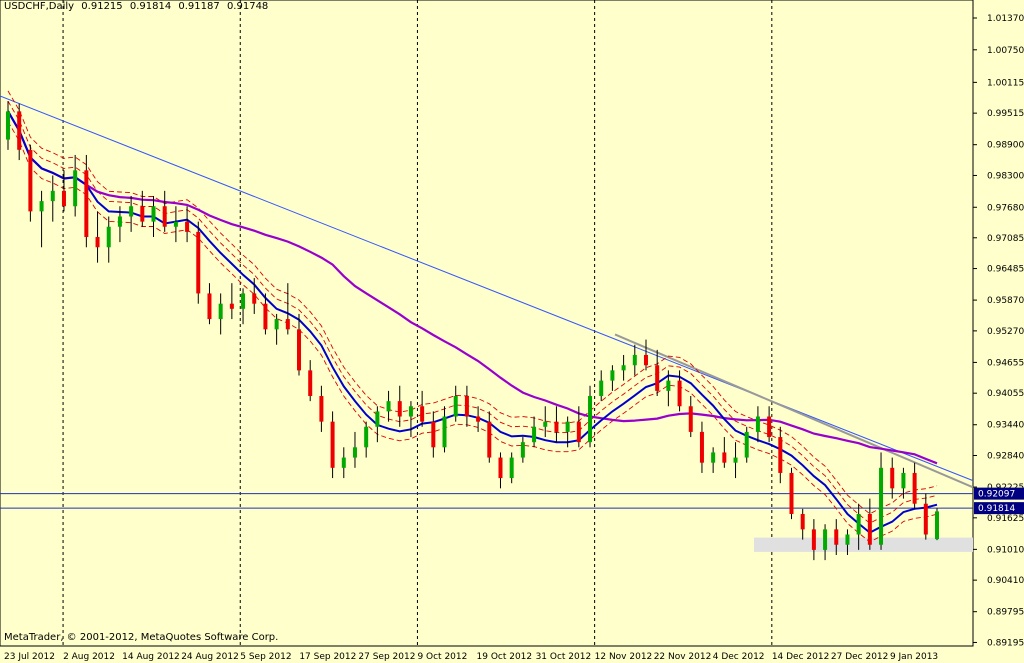 The image size is (1024, 663). I want to click on price-level-label: 0.91814, so click(996, 509).